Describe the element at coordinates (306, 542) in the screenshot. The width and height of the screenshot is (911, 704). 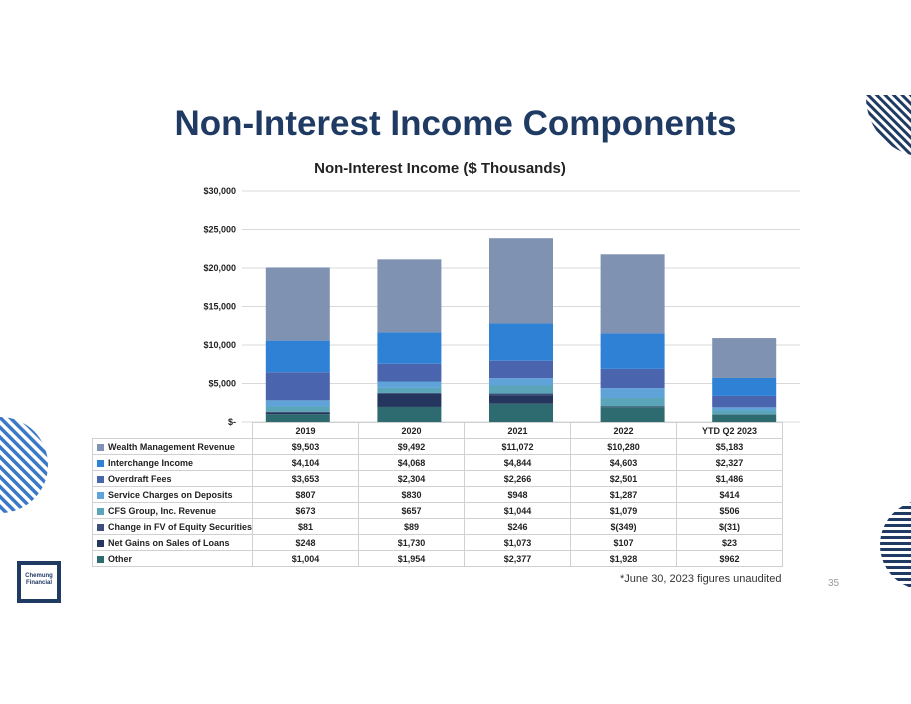
I see `table-cell: $248` at that location.